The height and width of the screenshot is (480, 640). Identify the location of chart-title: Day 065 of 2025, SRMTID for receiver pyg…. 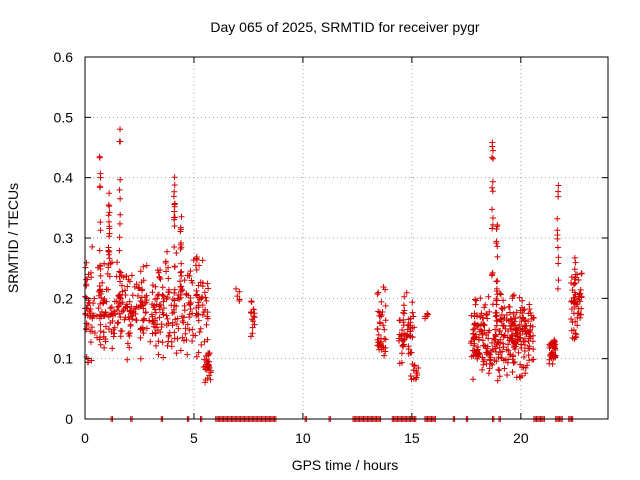
(345, 27).